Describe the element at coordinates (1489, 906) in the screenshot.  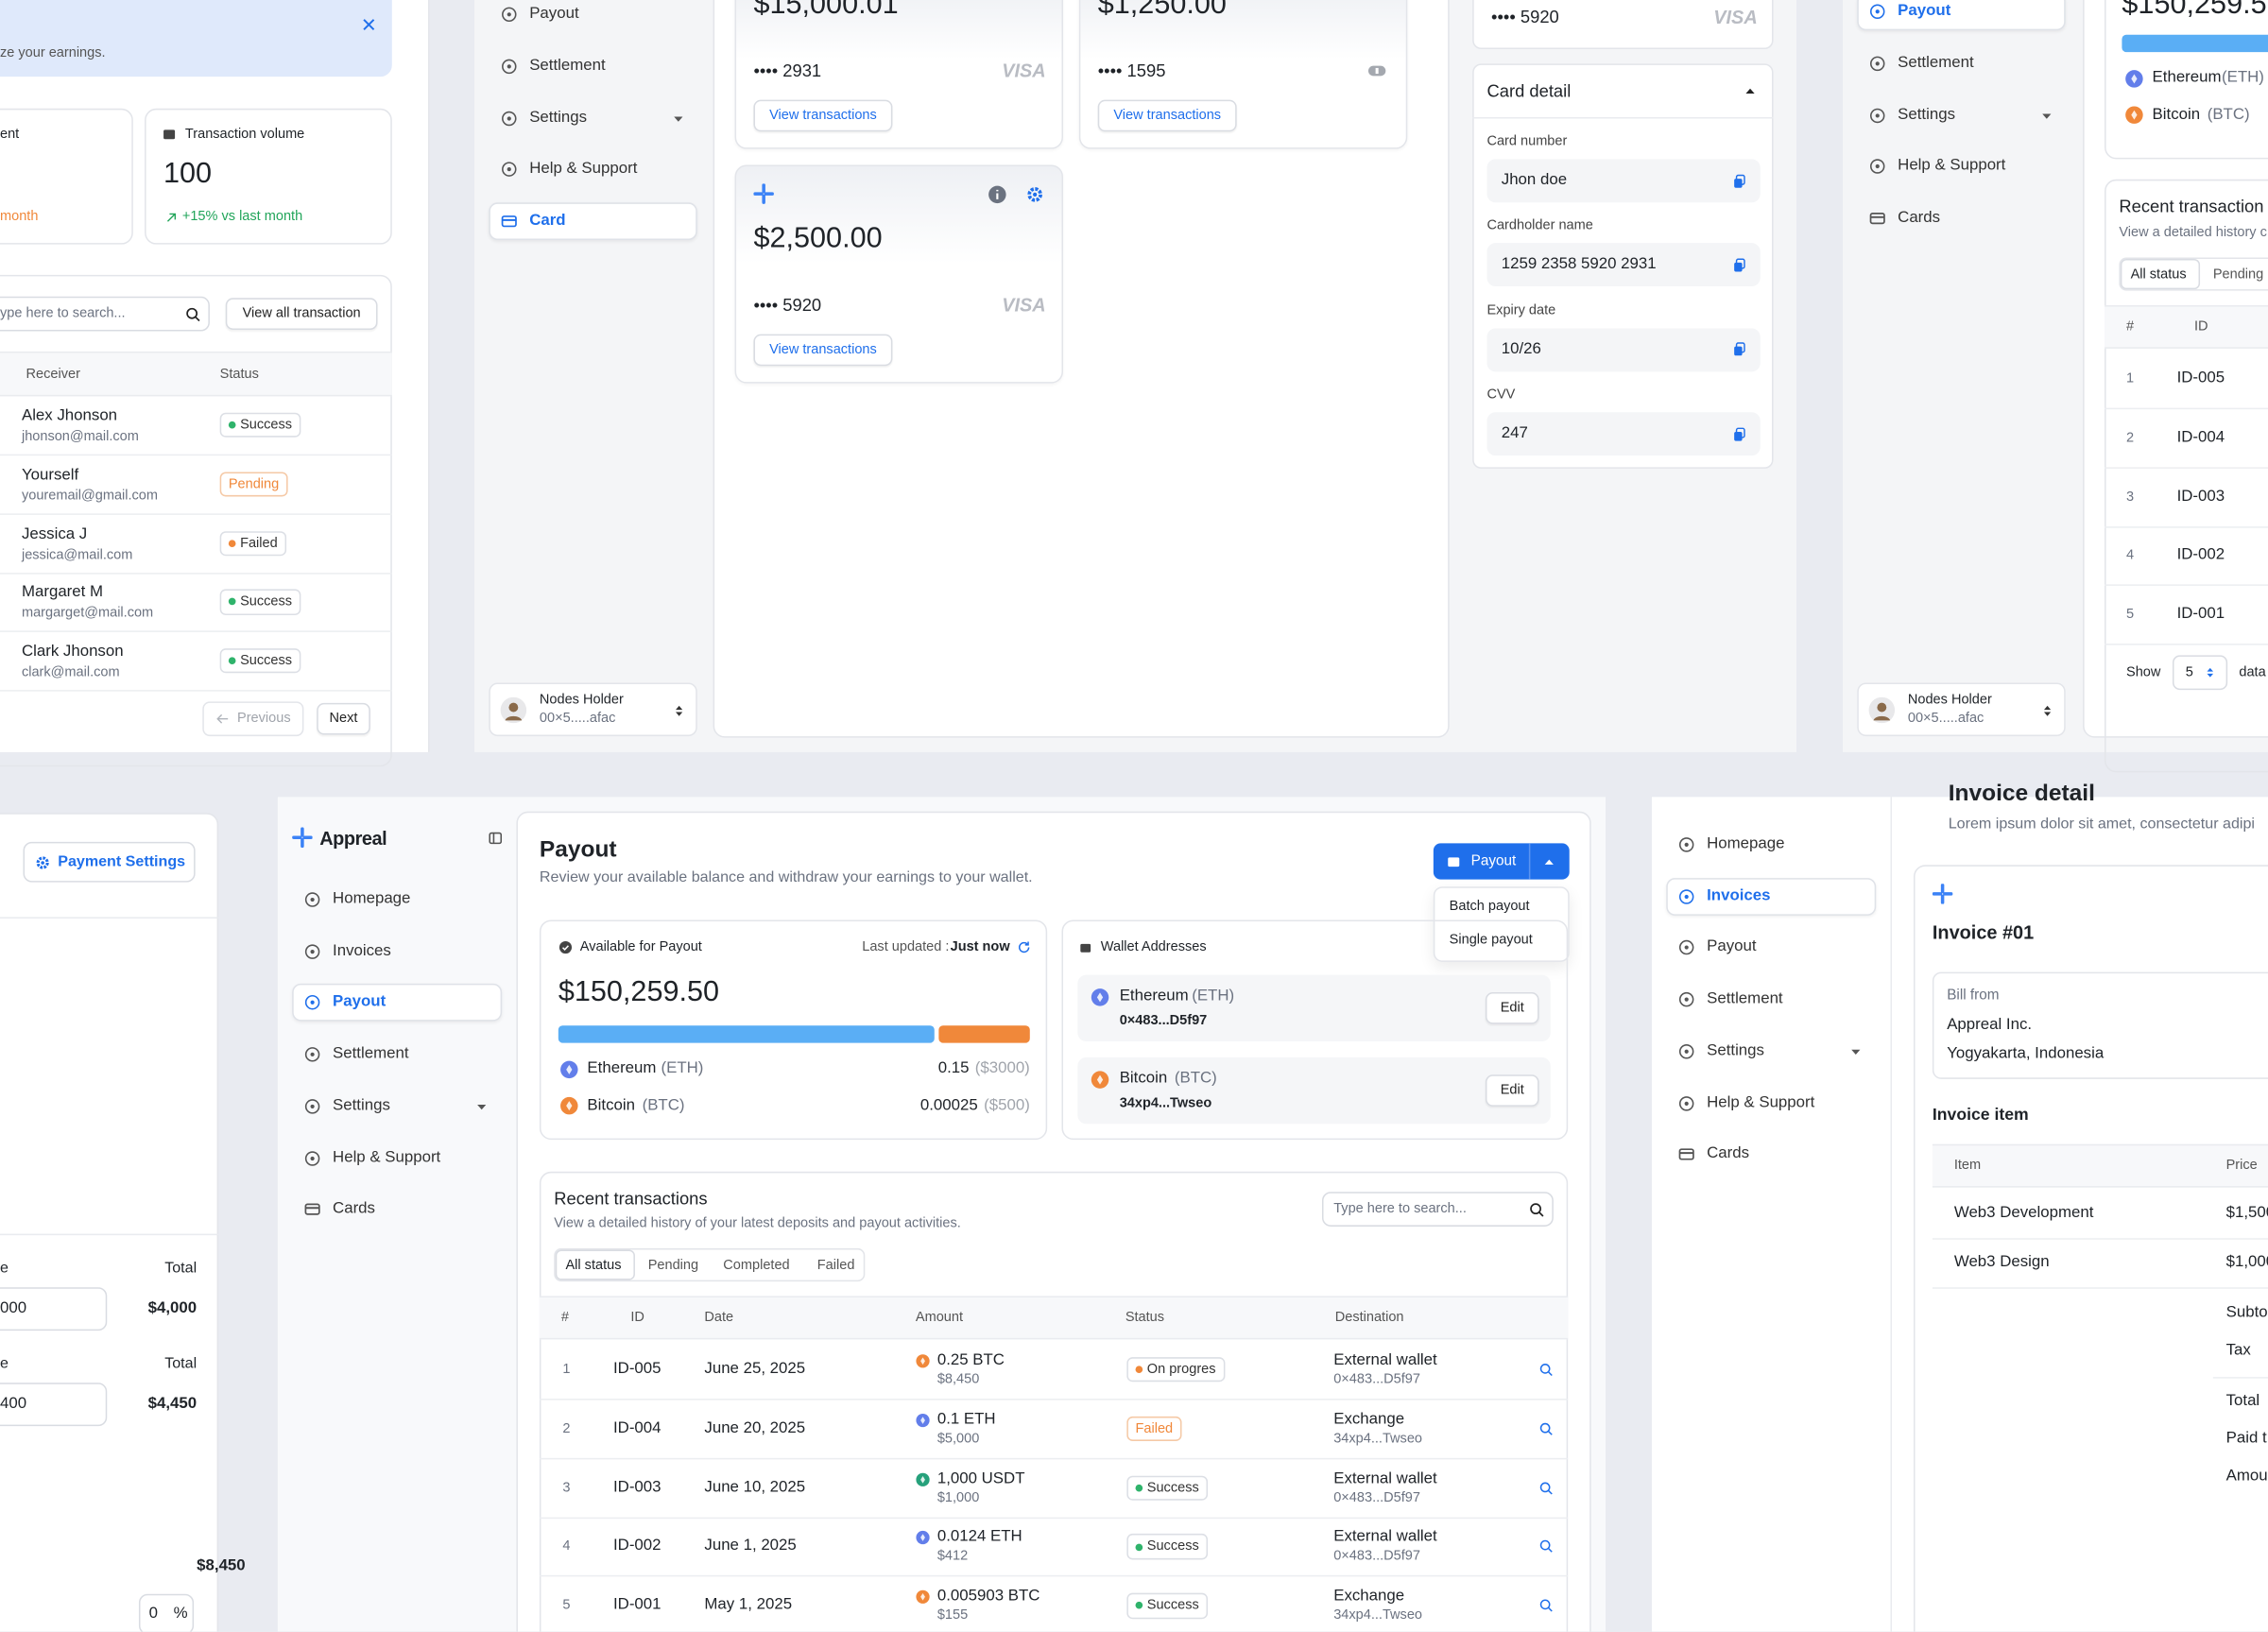
I see `menu-item: Batch payout` at that location.